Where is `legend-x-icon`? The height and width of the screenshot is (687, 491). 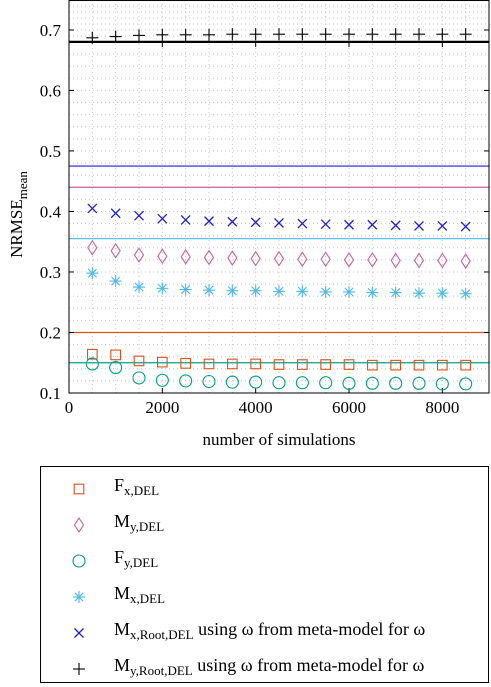
legend-x-icon is located at coordinates (79, 633).